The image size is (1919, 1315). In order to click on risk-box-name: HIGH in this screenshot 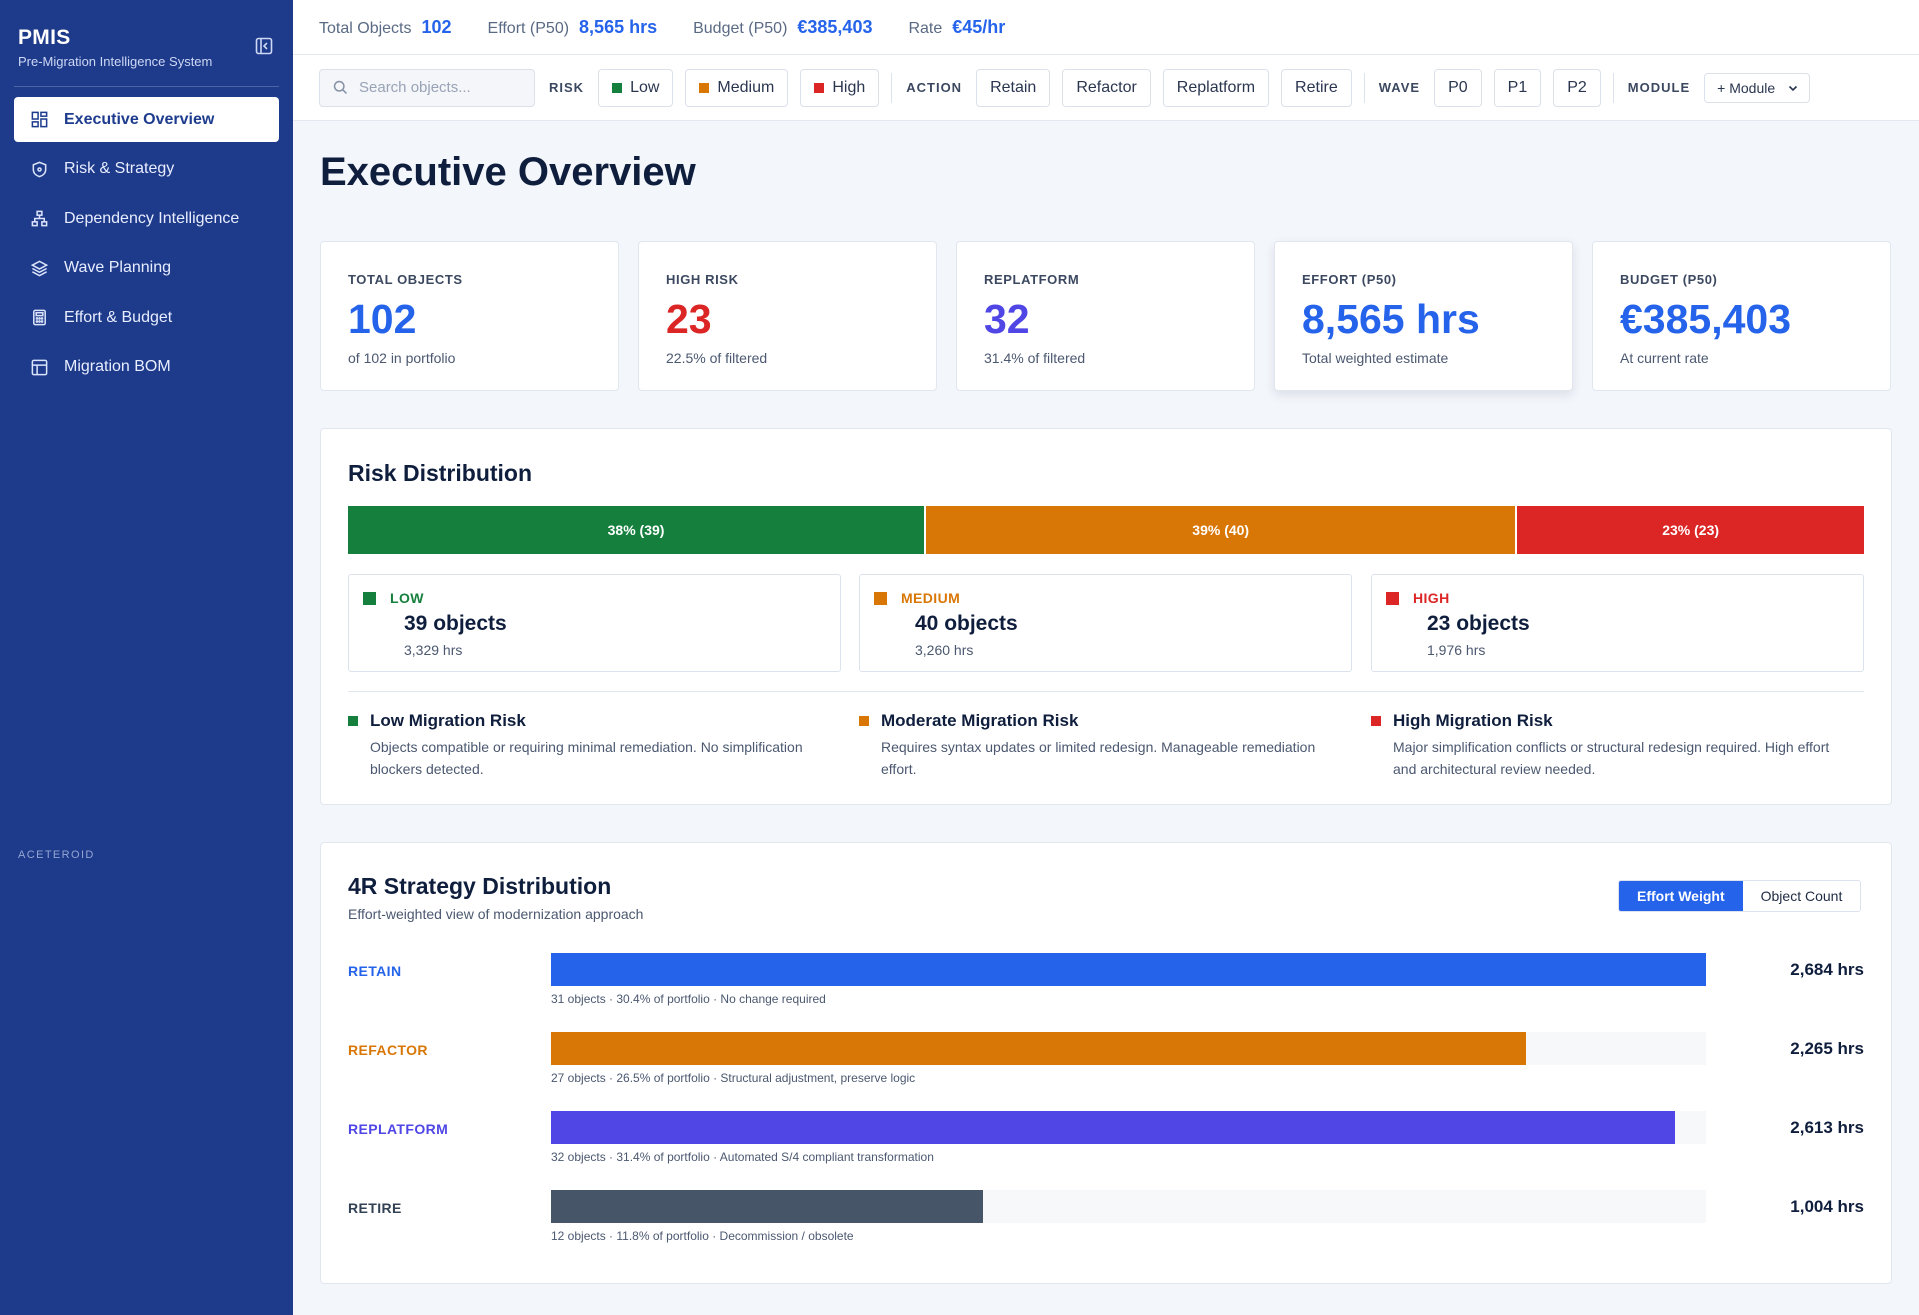, I will do `click(1431, 598)`.